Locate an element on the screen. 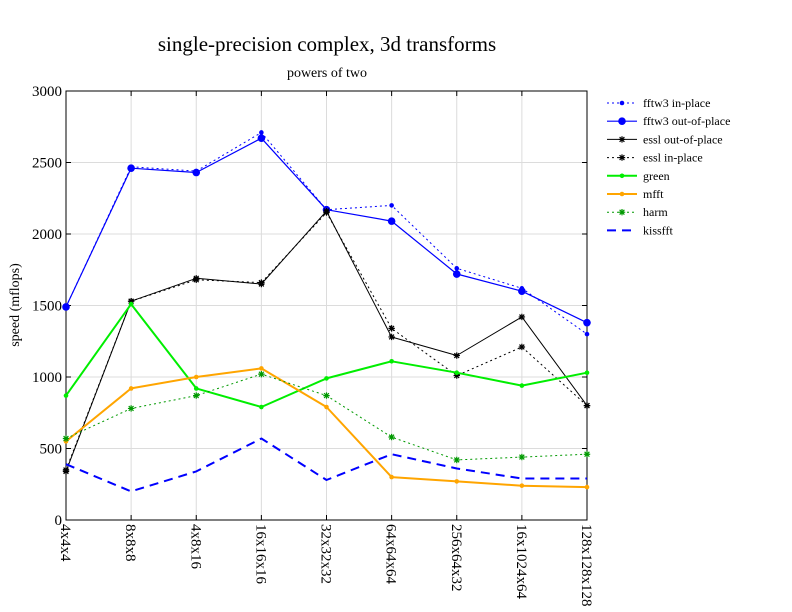 The image size is (792, 612). legend-label: green is located at coordinates (656, 176).